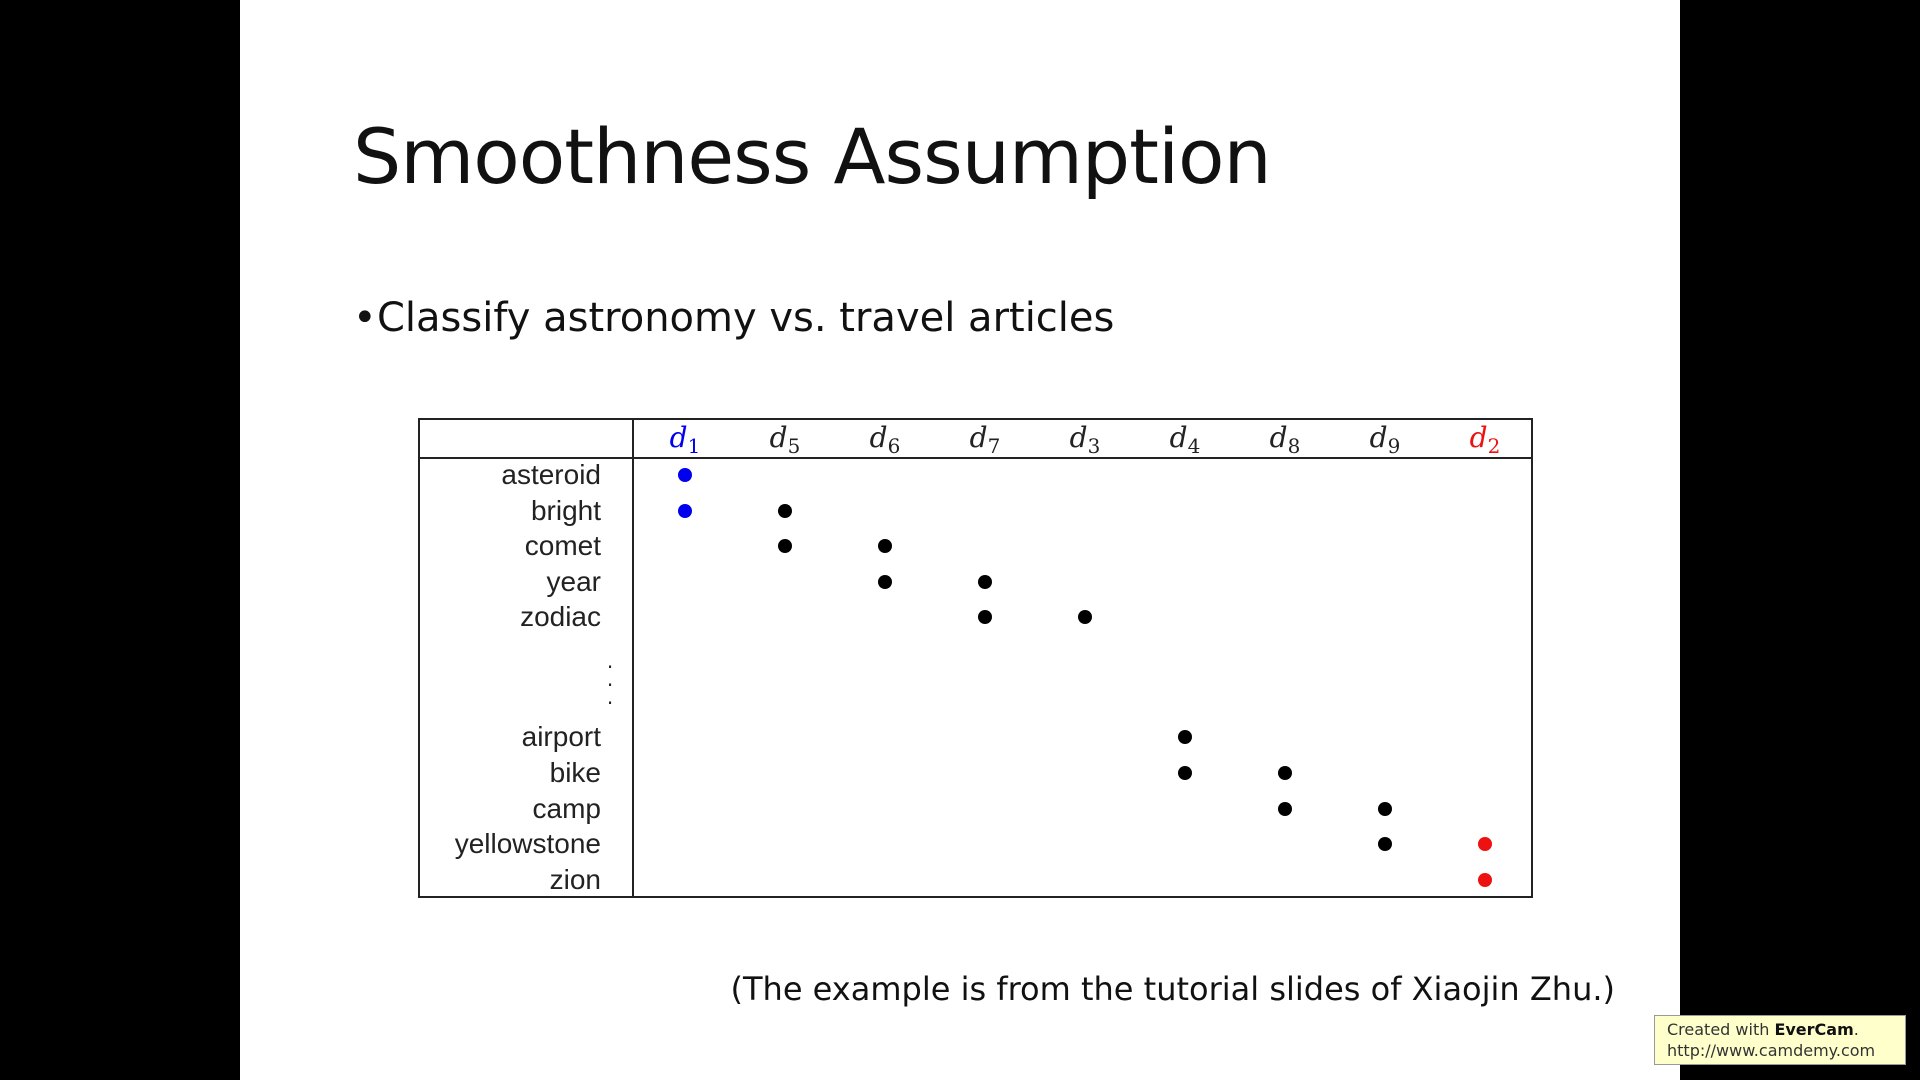  I want to click on row-label-zodiac: zodiac, so click(560, 616).